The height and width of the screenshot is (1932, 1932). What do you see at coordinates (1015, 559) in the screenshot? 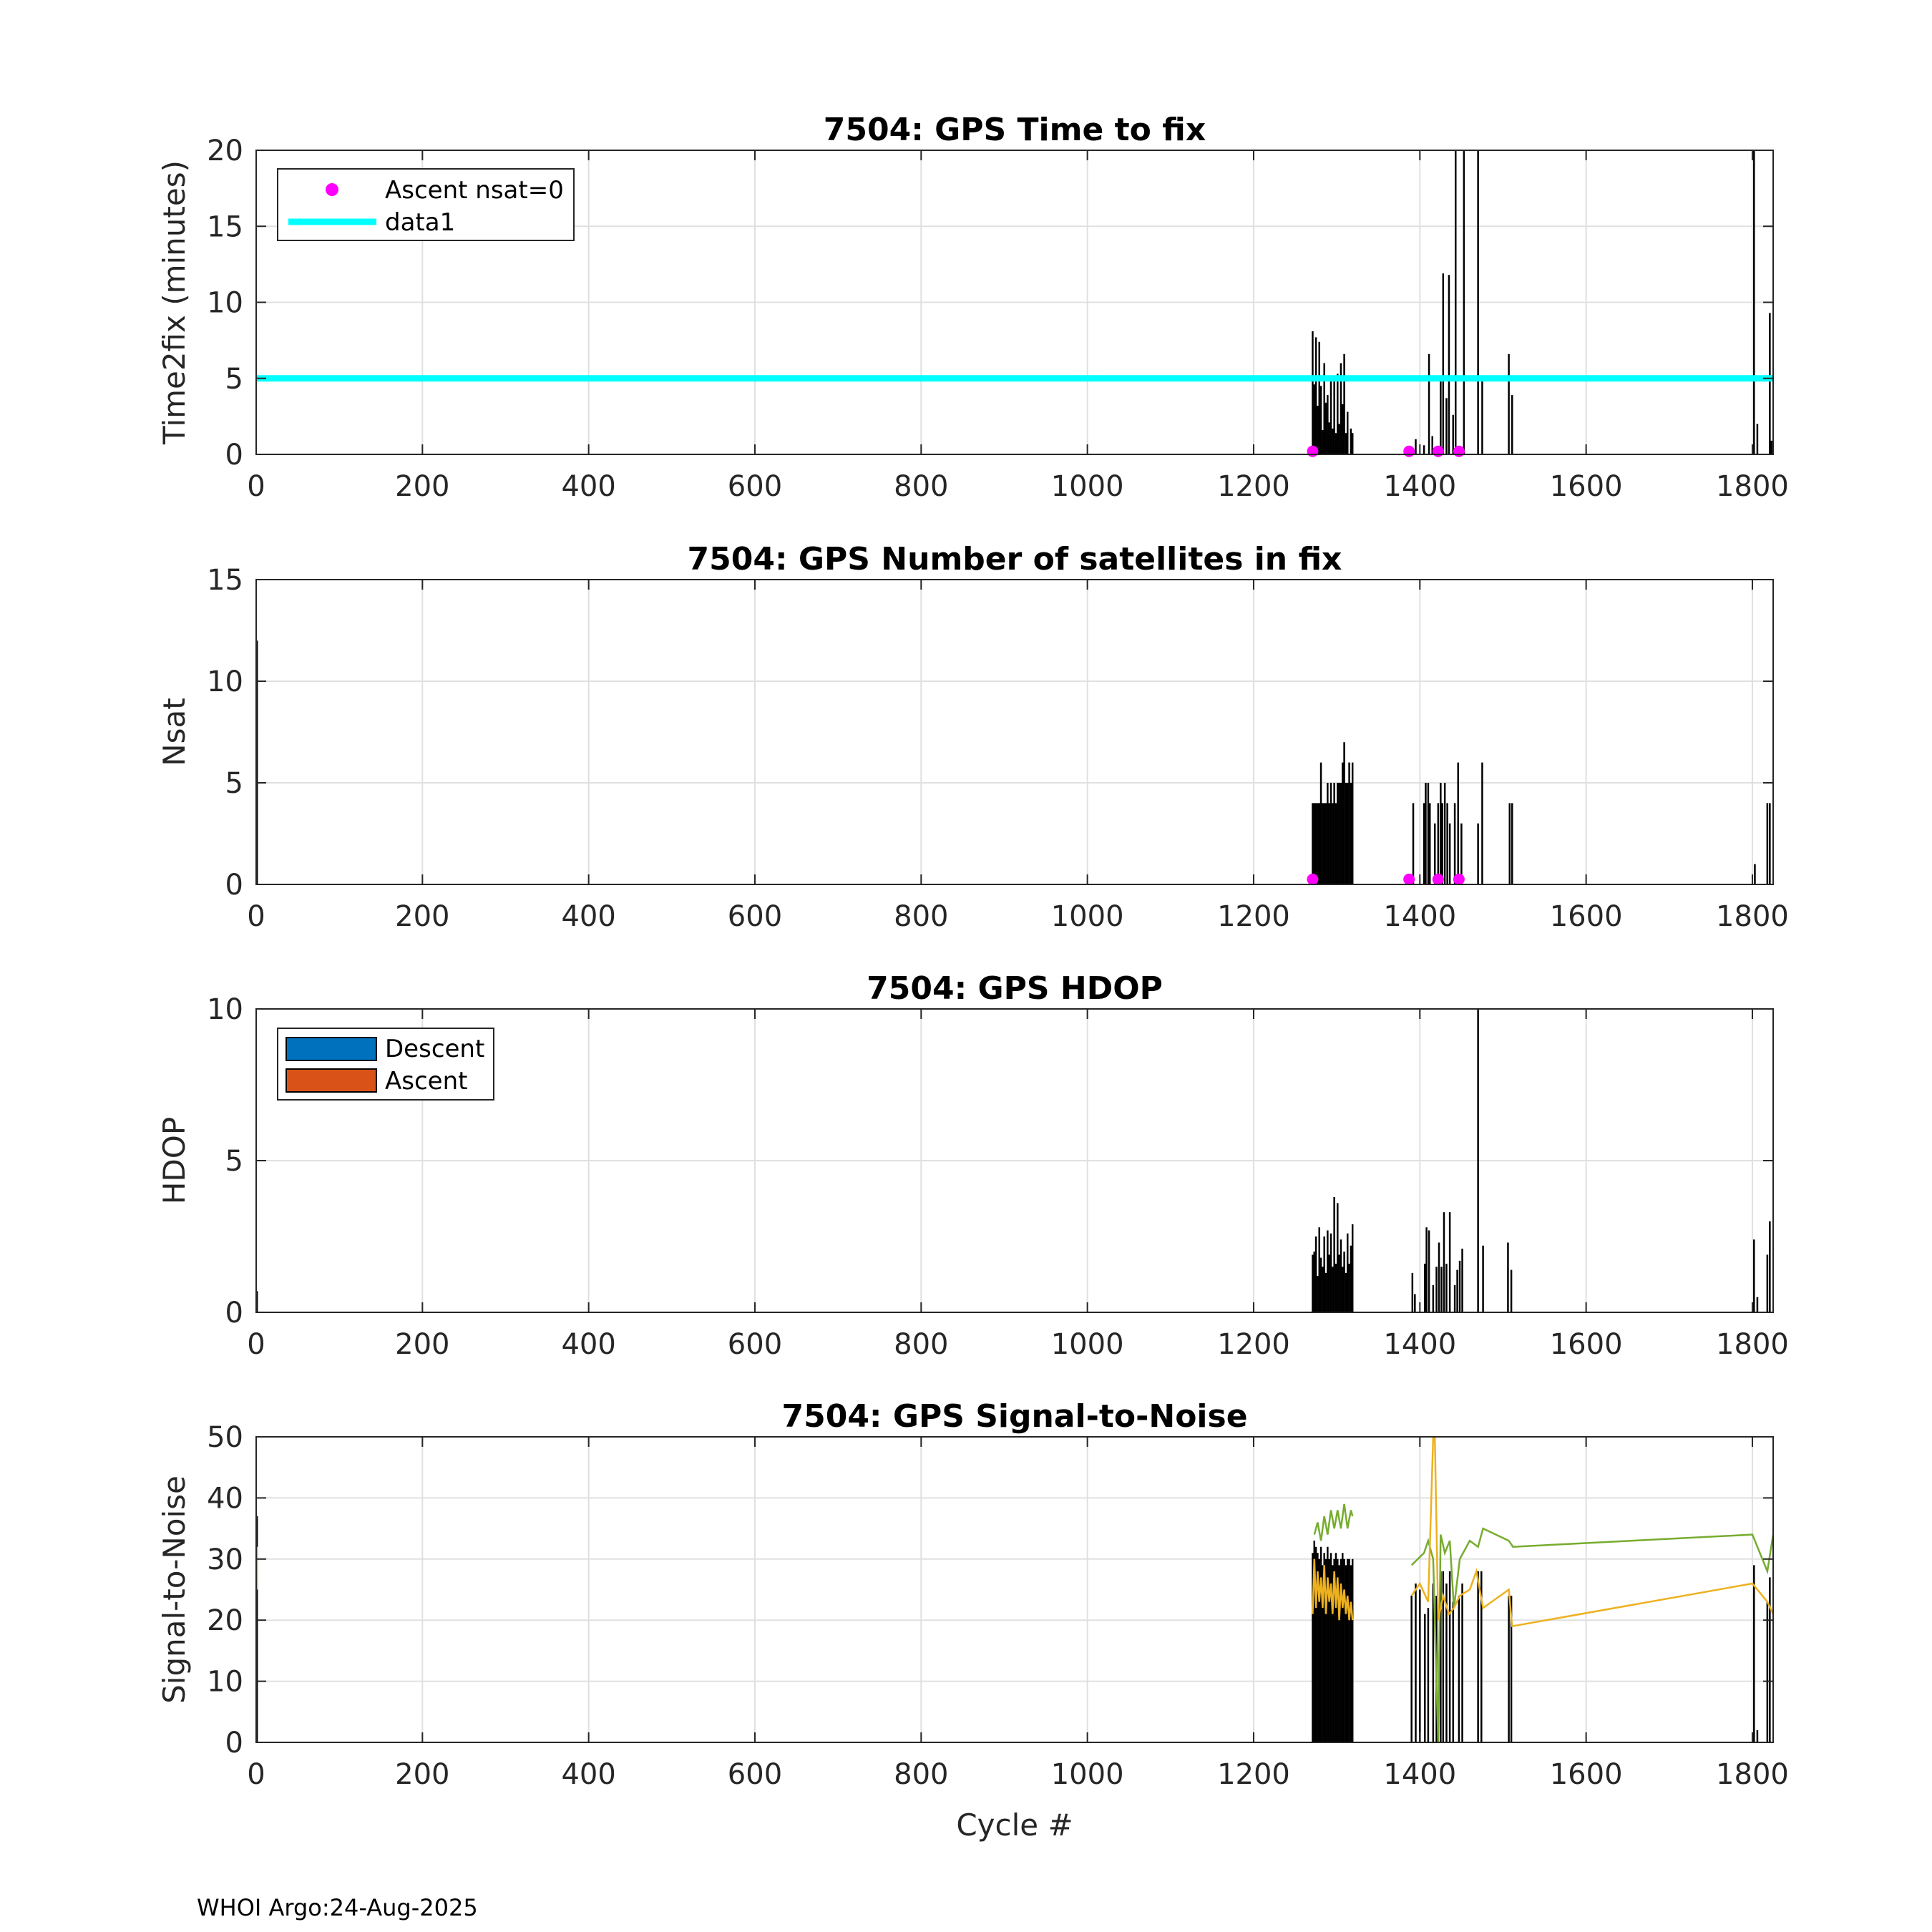
I see `chart-title: 7504: GPS Number of satellites in fix` at bounding box center [1015, 559].